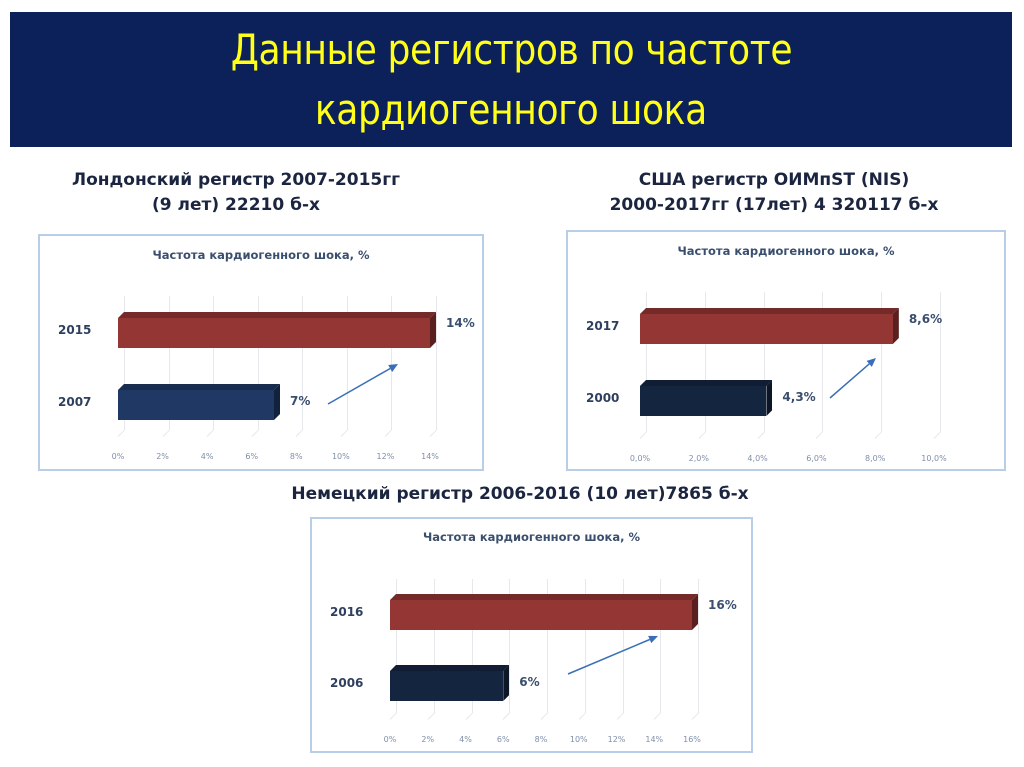  What do you see at coordinates (925, 319) in the screenshot?
I see `value-label: 8,6%` at bounding box center [925, 319].